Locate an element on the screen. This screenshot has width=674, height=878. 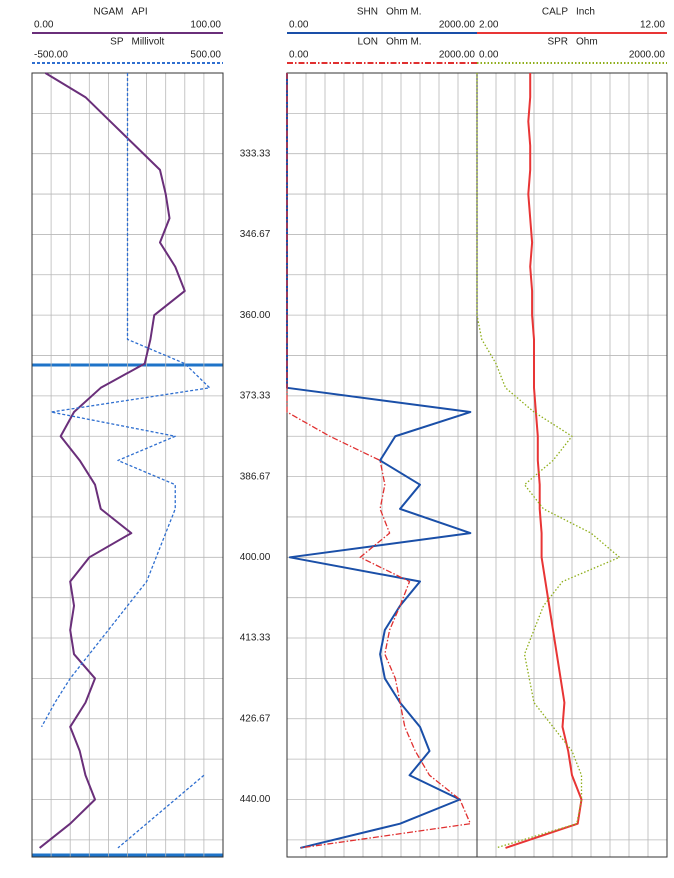
depth-label: 333.33 is located at coordinates (255, 153).